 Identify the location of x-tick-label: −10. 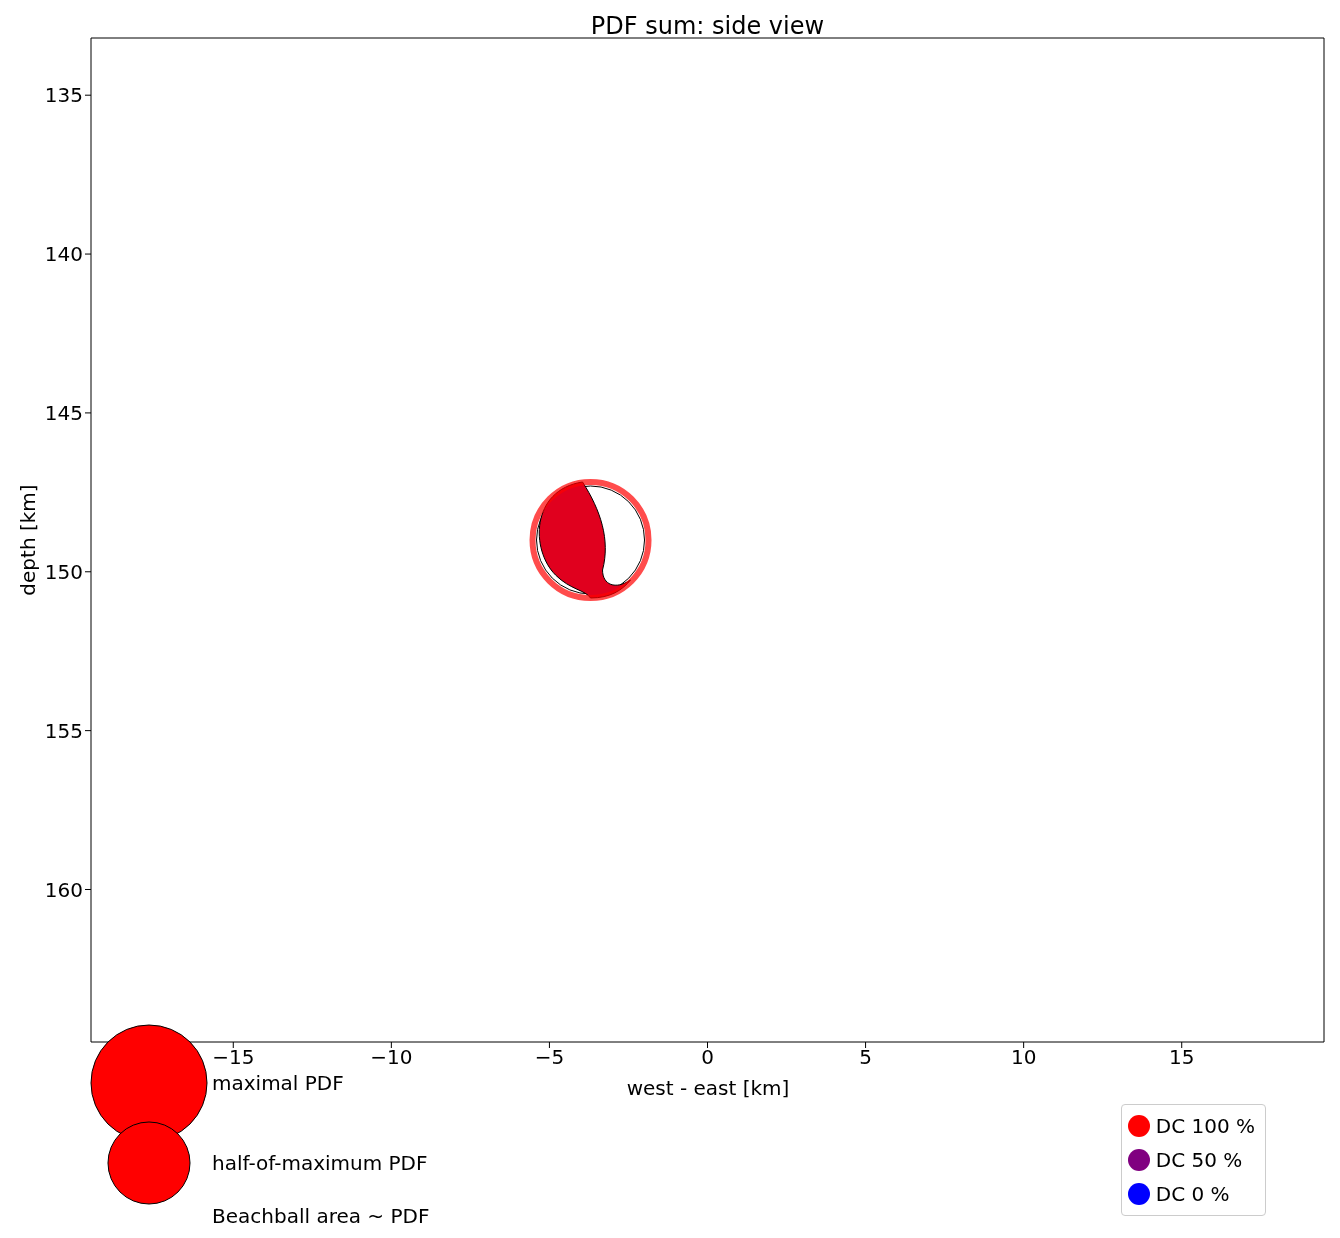
(391, 1057).